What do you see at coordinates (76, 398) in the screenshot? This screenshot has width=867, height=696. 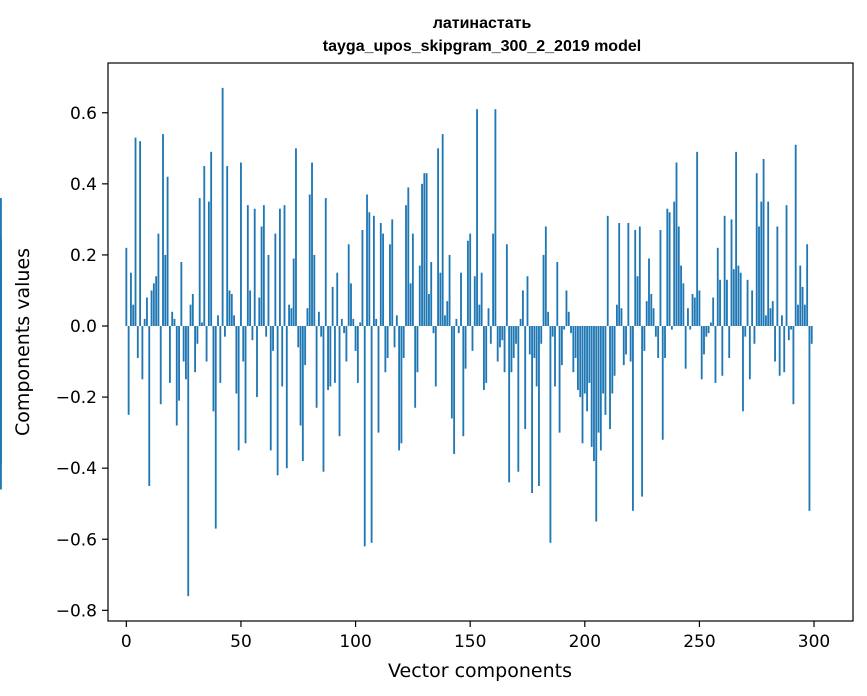 I see `y-tick-label: −0.2` at bounding box center [76, 398].